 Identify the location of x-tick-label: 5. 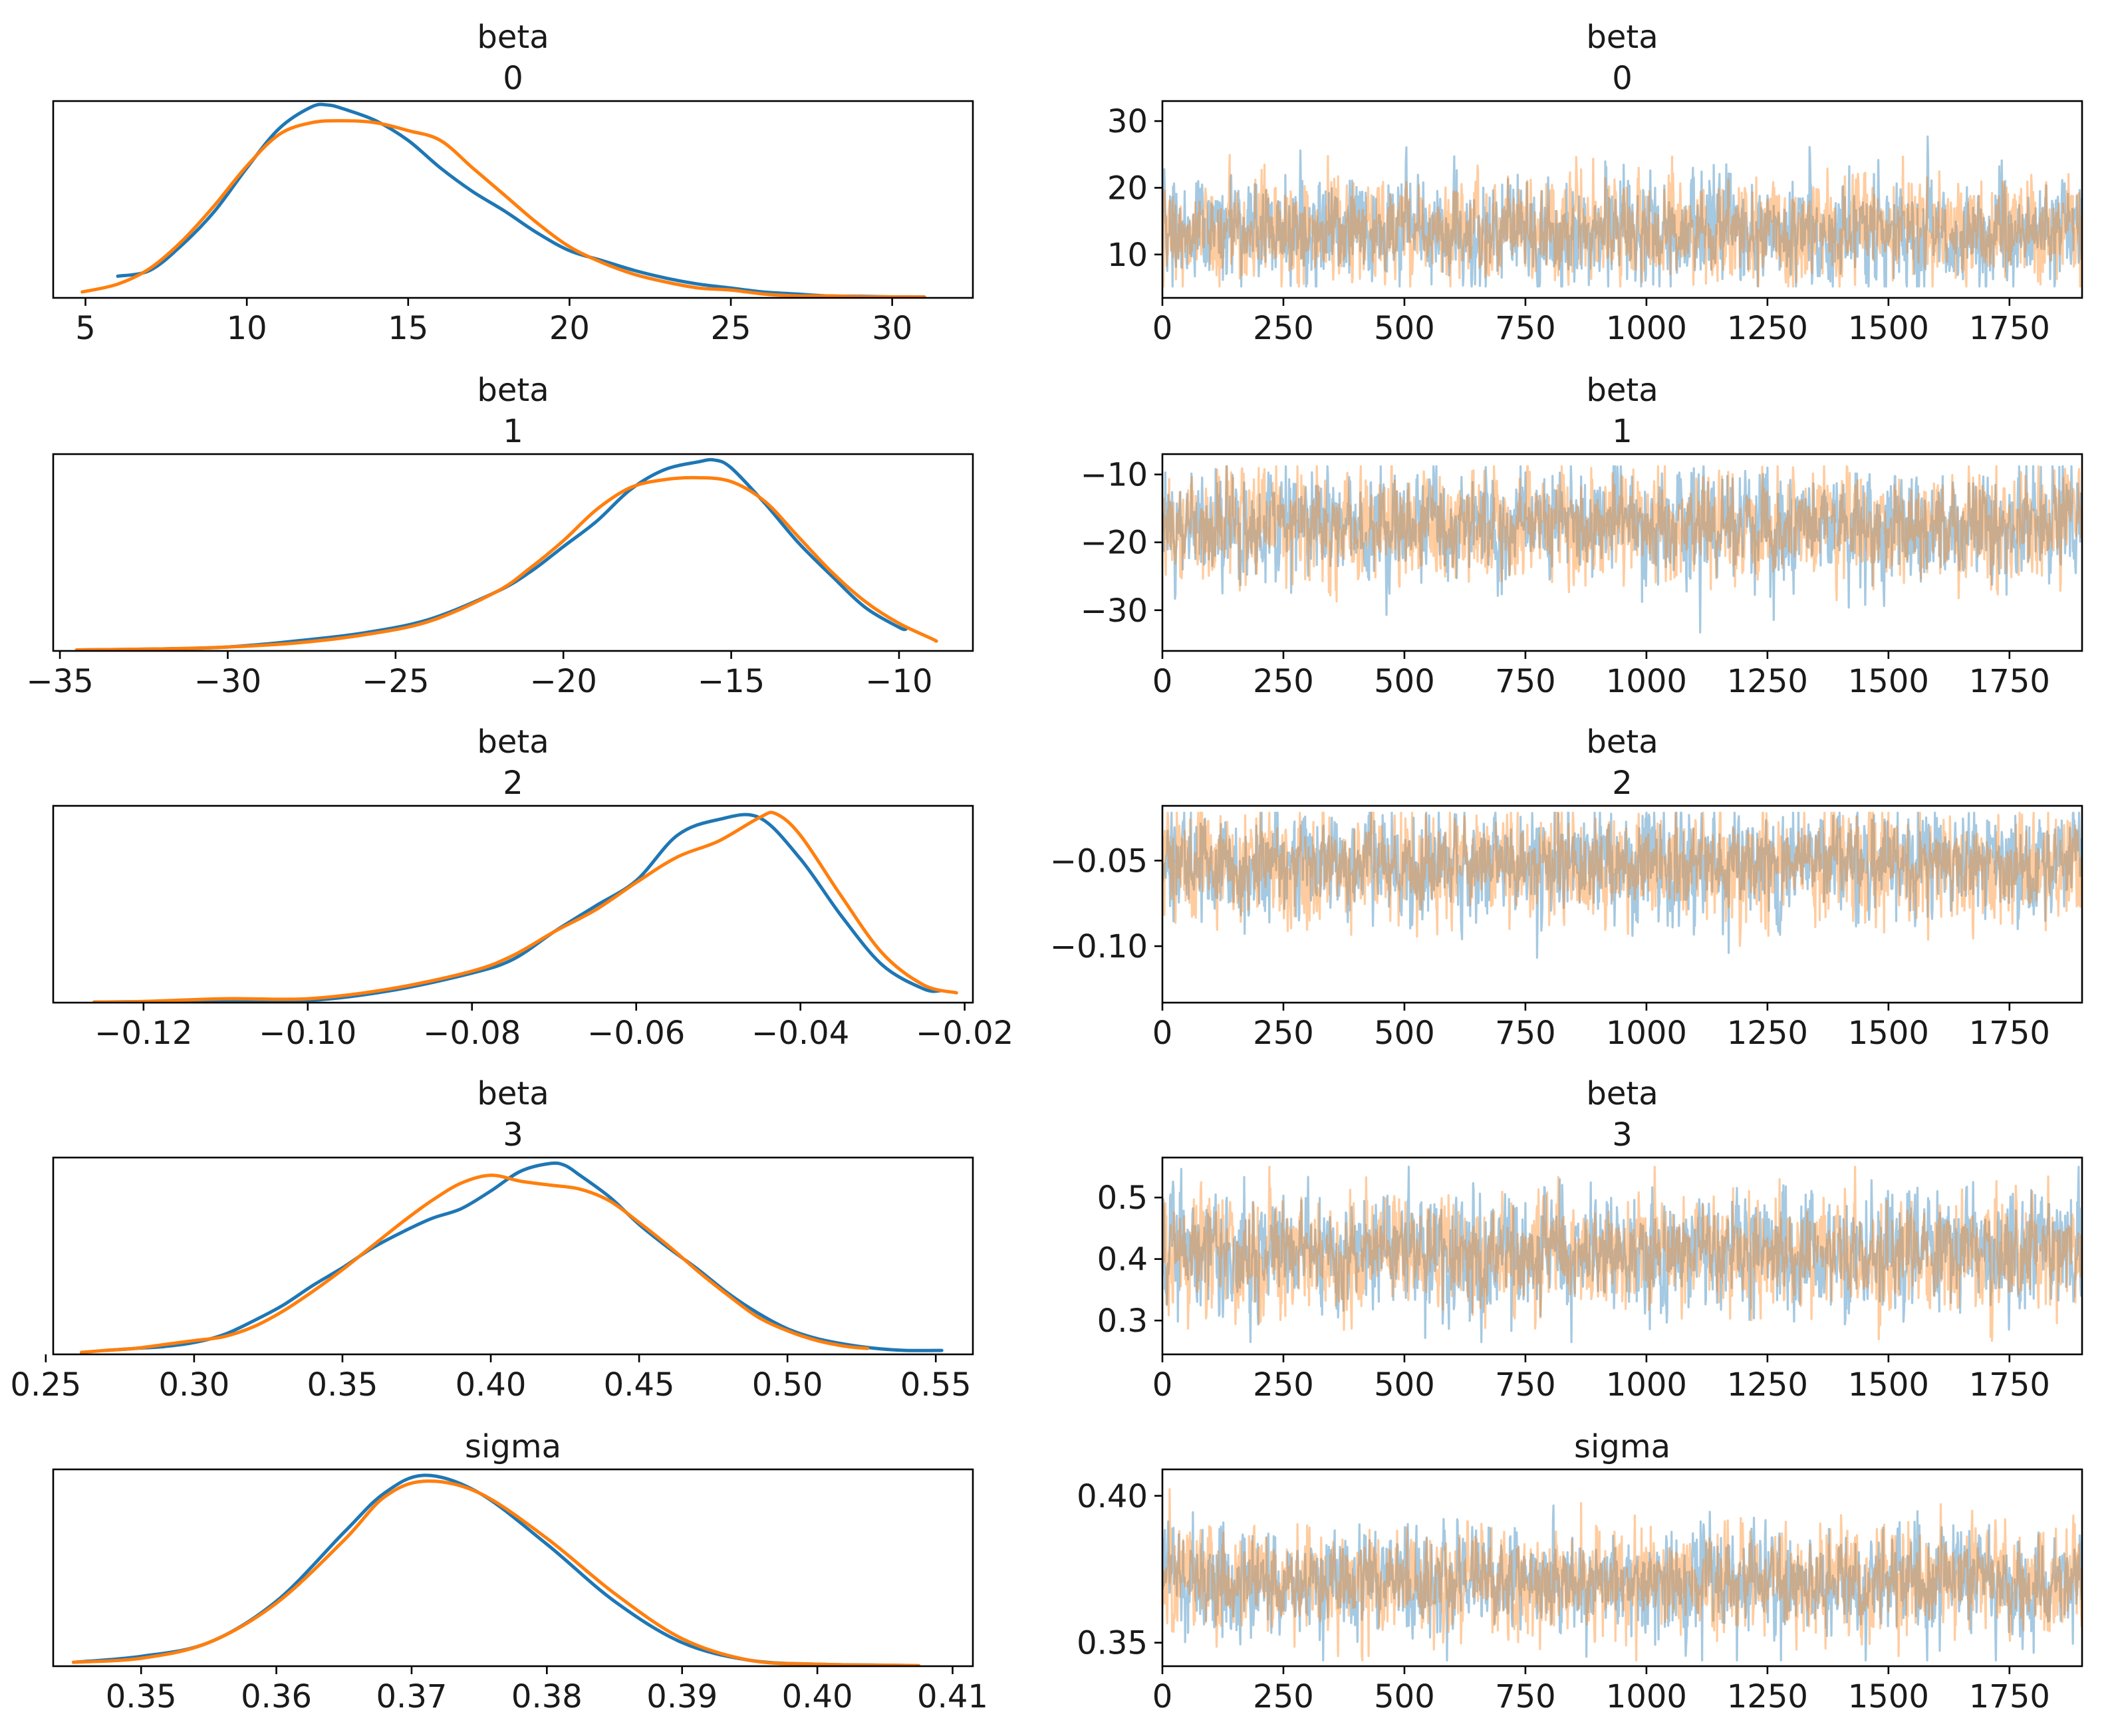
(85, 329).